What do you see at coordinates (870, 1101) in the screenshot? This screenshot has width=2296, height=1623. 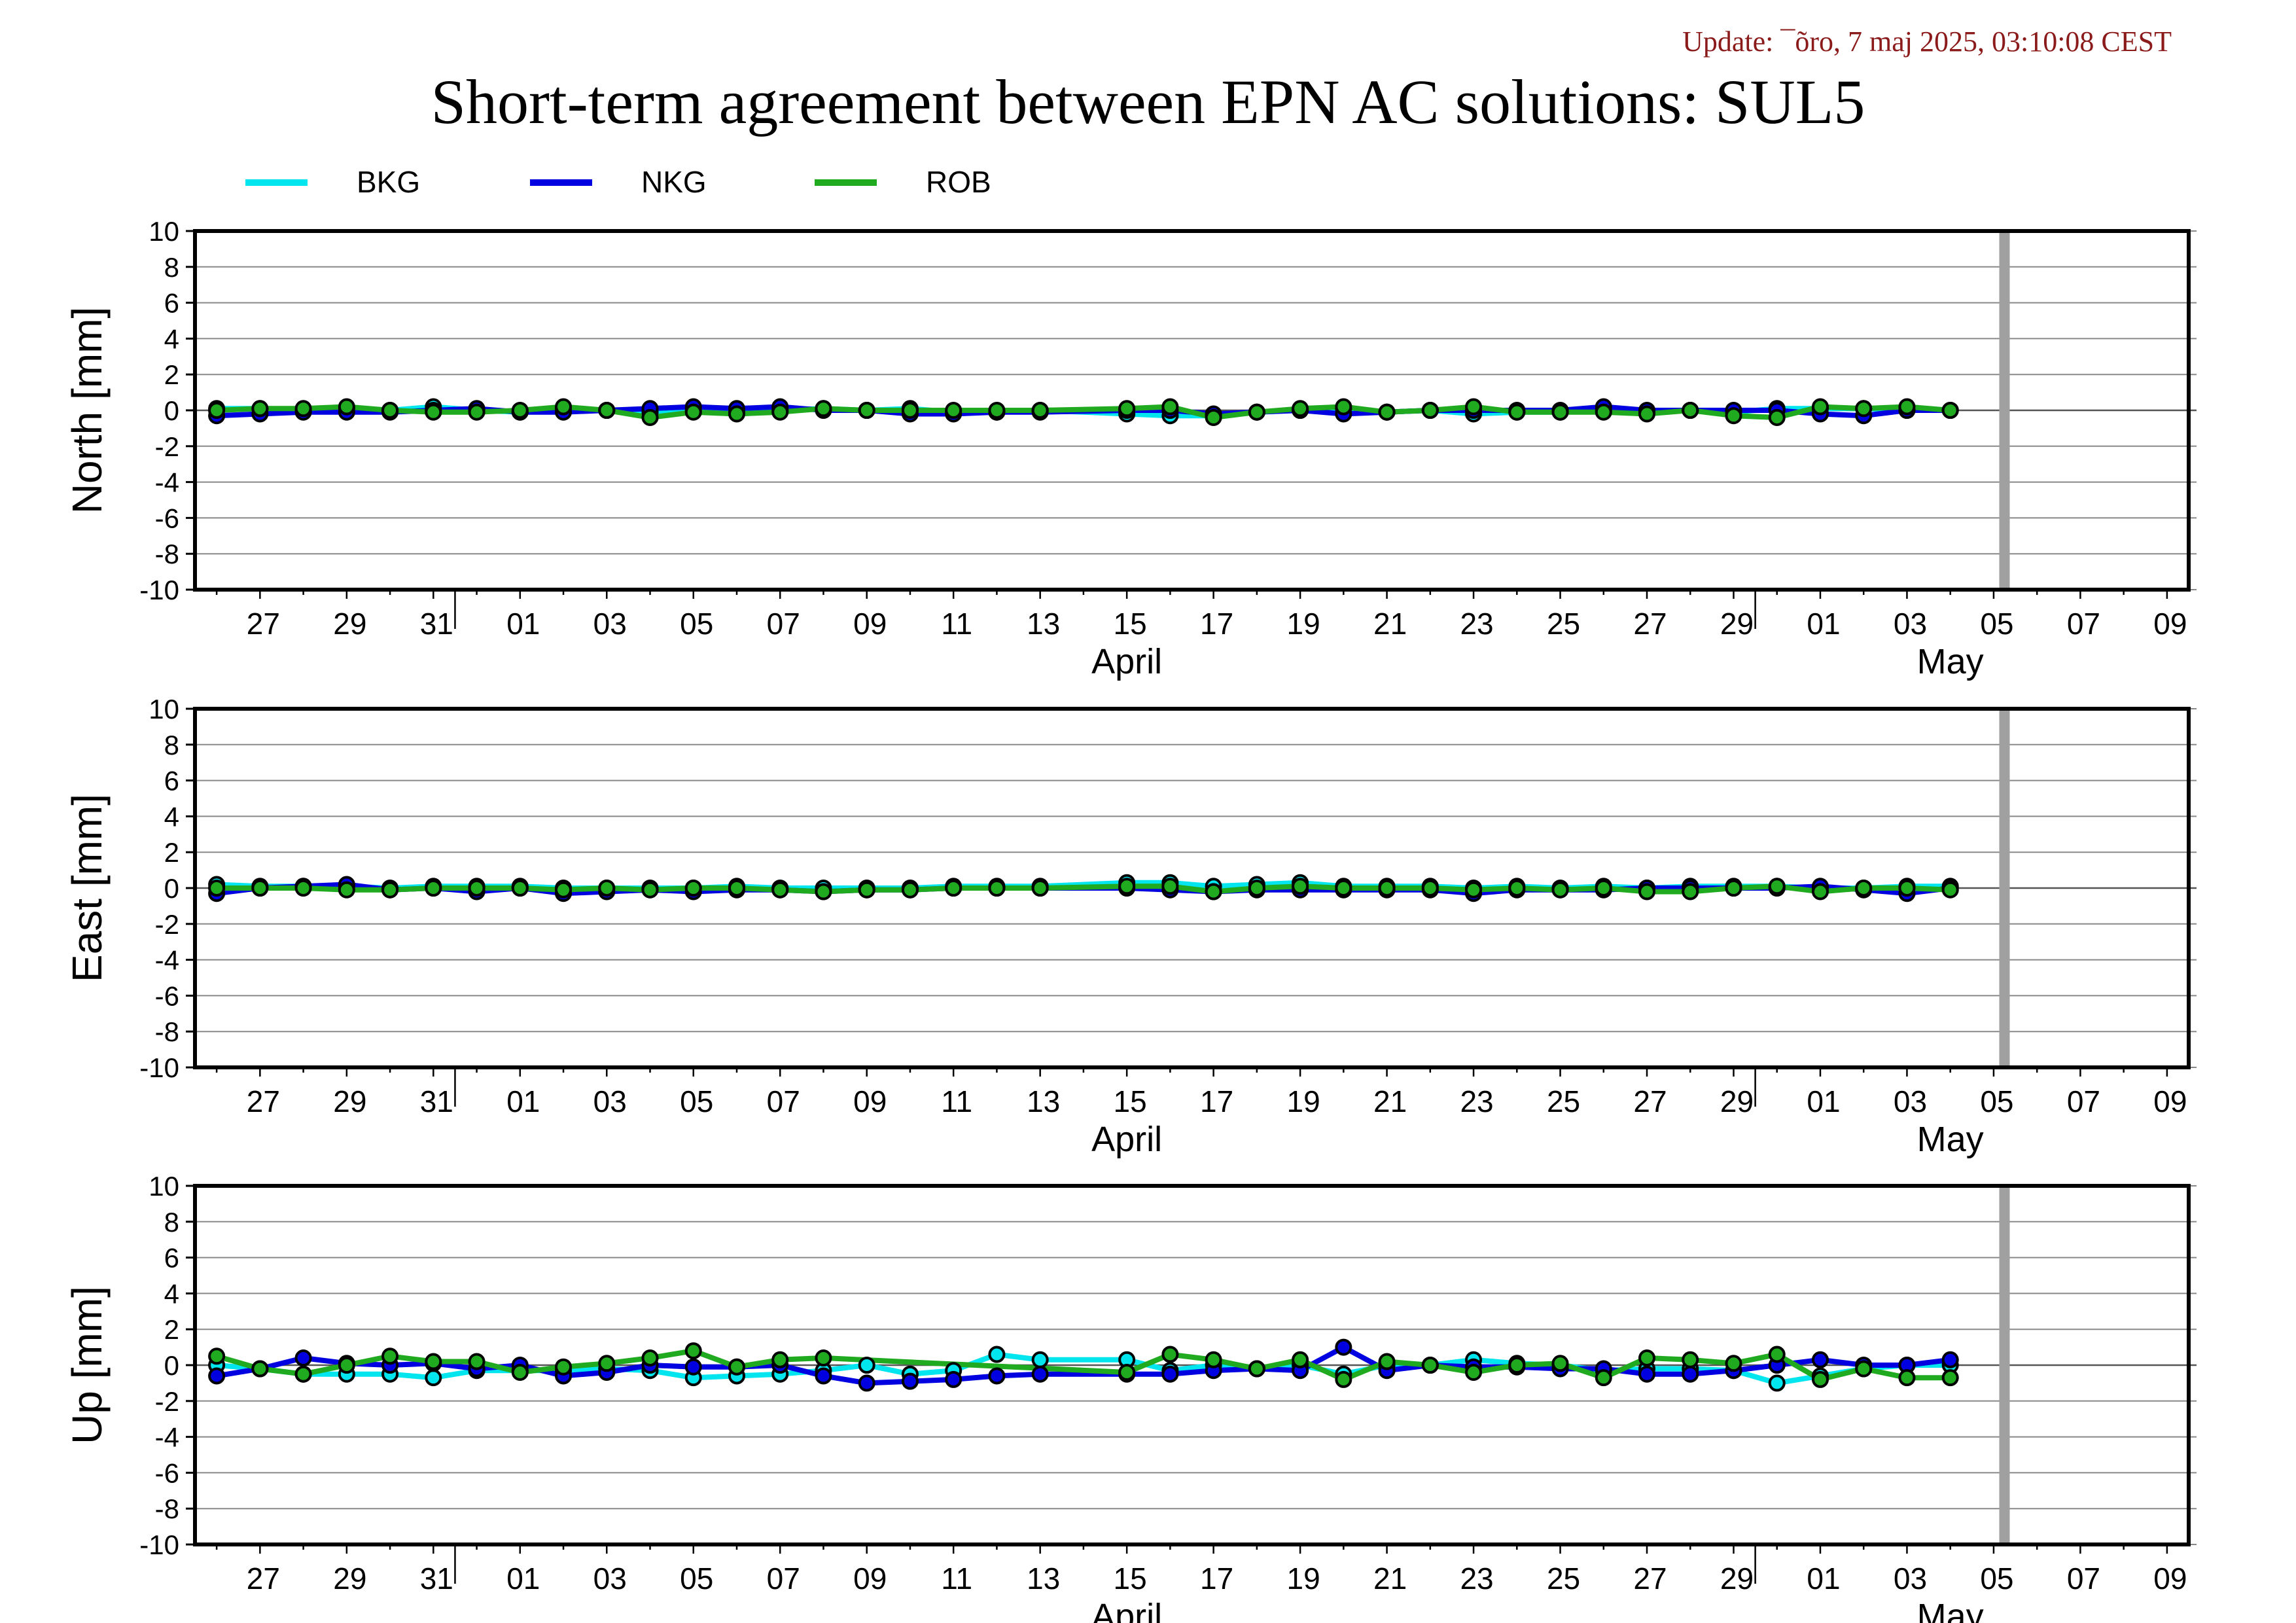 I see `x-tick-label: 09` at bounding box center [870, 1101].